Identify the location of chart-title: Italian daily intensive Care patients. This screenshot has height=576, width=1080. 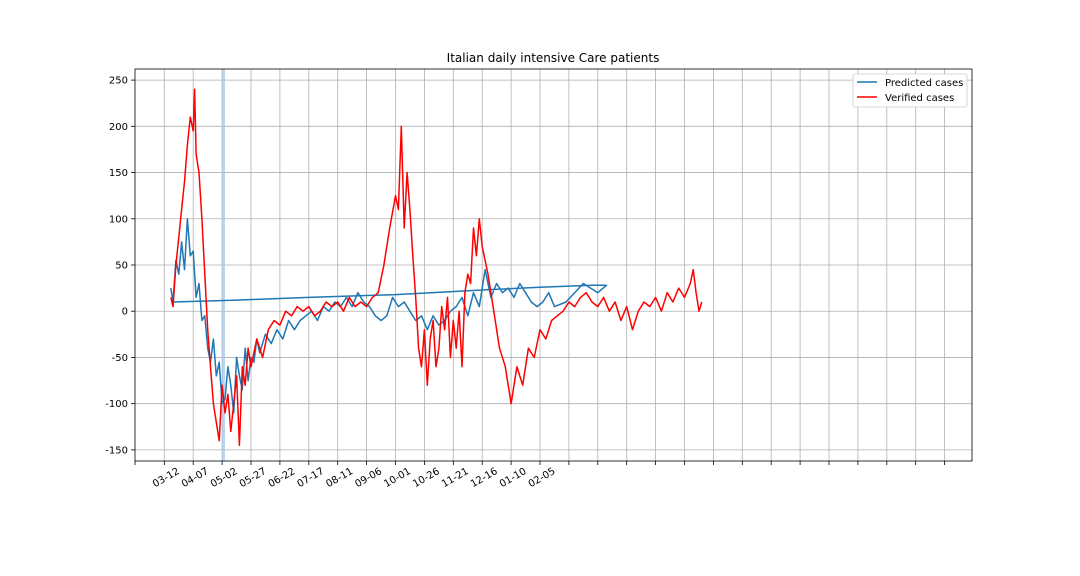
(553, 58).